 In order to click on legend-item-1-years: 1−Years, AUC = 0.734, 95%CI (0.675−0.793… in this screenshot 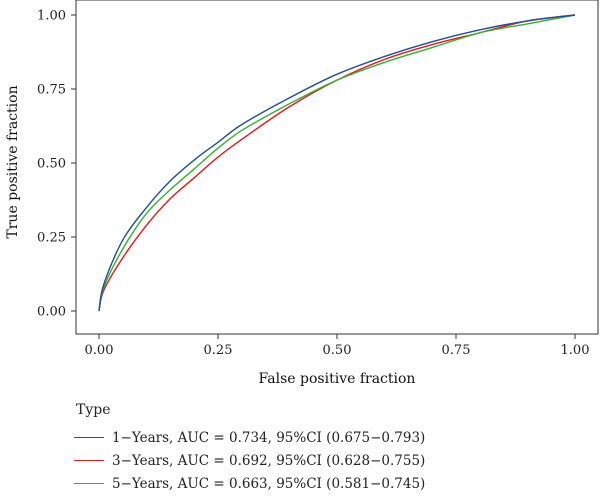, I will do `click(249, 437)`.